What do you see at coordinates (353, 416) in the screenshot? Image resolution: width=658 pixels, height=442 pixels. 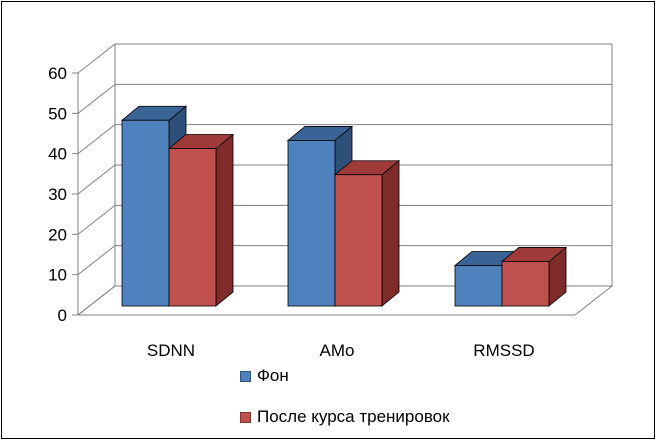 I see `legend-label-series-2: После курса тренировок` at bounding box center [353, 416].